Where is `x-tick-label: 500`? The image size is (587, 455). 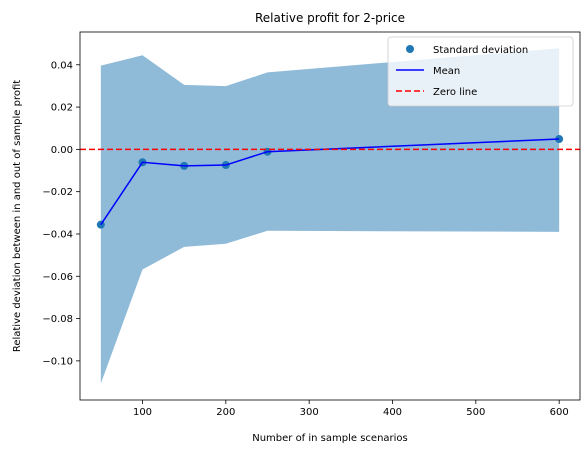
x-tick-label: 500 is located at coordinates (475, 412).